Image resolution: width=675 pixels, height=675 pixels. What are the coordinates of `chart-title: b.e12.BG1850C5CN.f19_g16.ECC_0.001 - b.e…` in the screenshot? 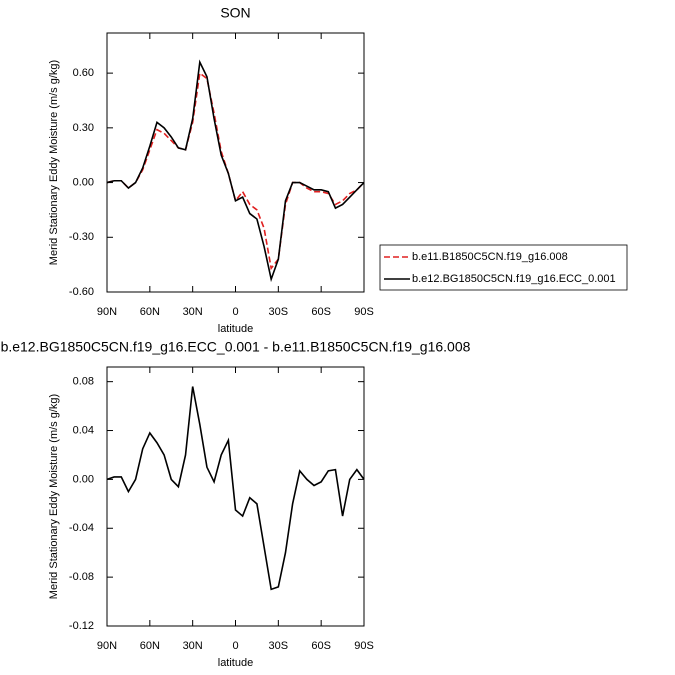 It's located at (236, 347).